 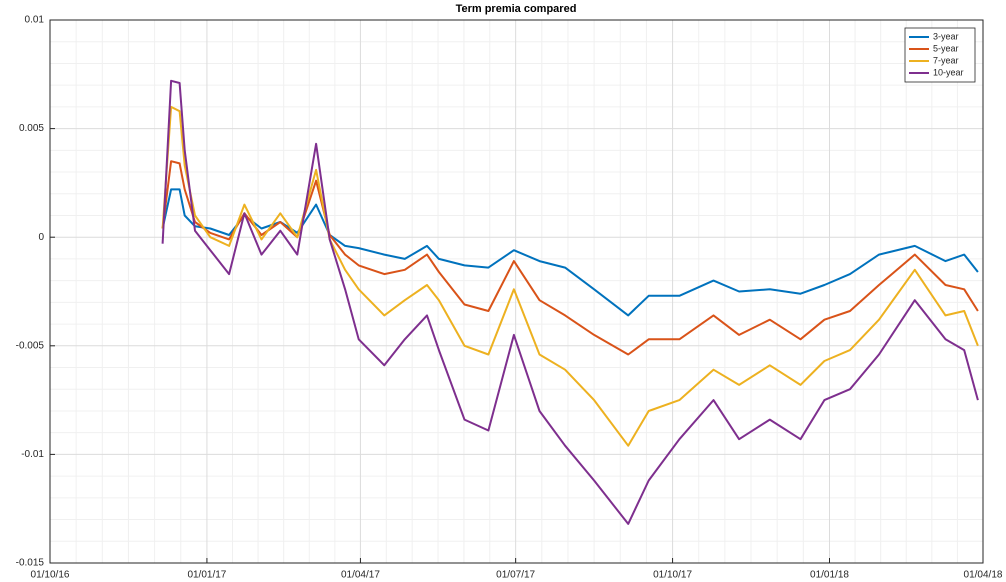 I want to click on x-tick-label: 01/10/17, so click(x=672, y=575).